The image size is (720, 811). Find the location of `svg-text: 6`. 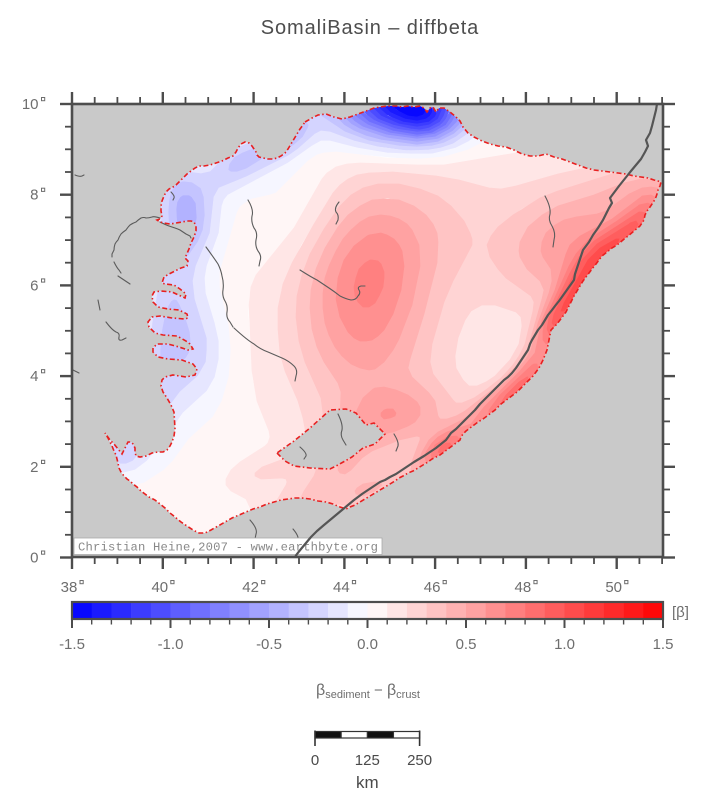

svg-text: 6 is located at coordinates (34, 285).